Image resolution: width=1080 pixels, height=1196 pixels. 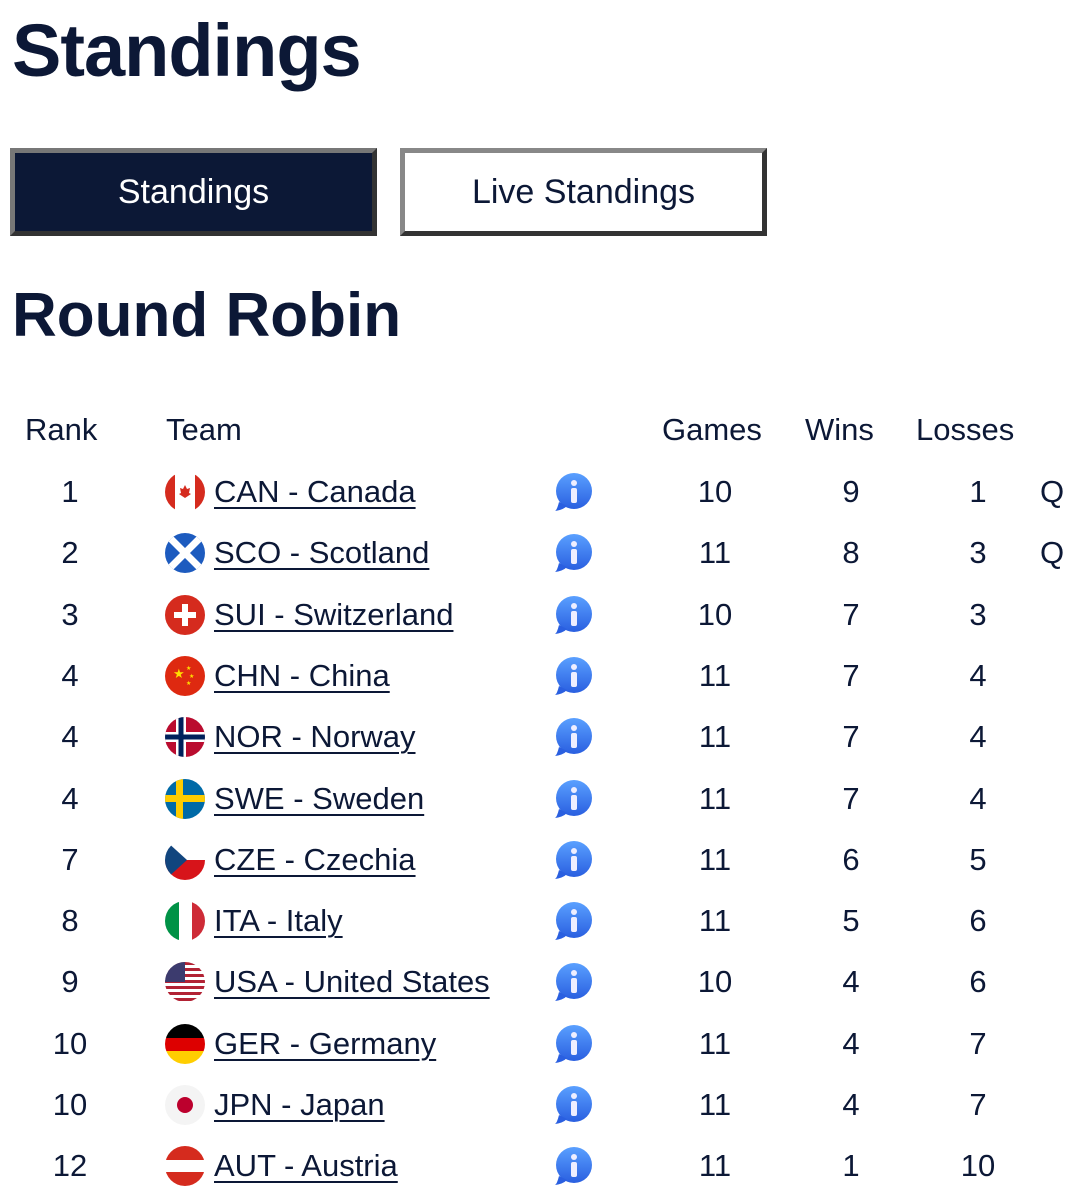 What do you see at coordinates (540, 615) in the screenshot?
I see `table-row: 3 SUI - Switzerland 10 7 3` at bounding box center [540, 615].